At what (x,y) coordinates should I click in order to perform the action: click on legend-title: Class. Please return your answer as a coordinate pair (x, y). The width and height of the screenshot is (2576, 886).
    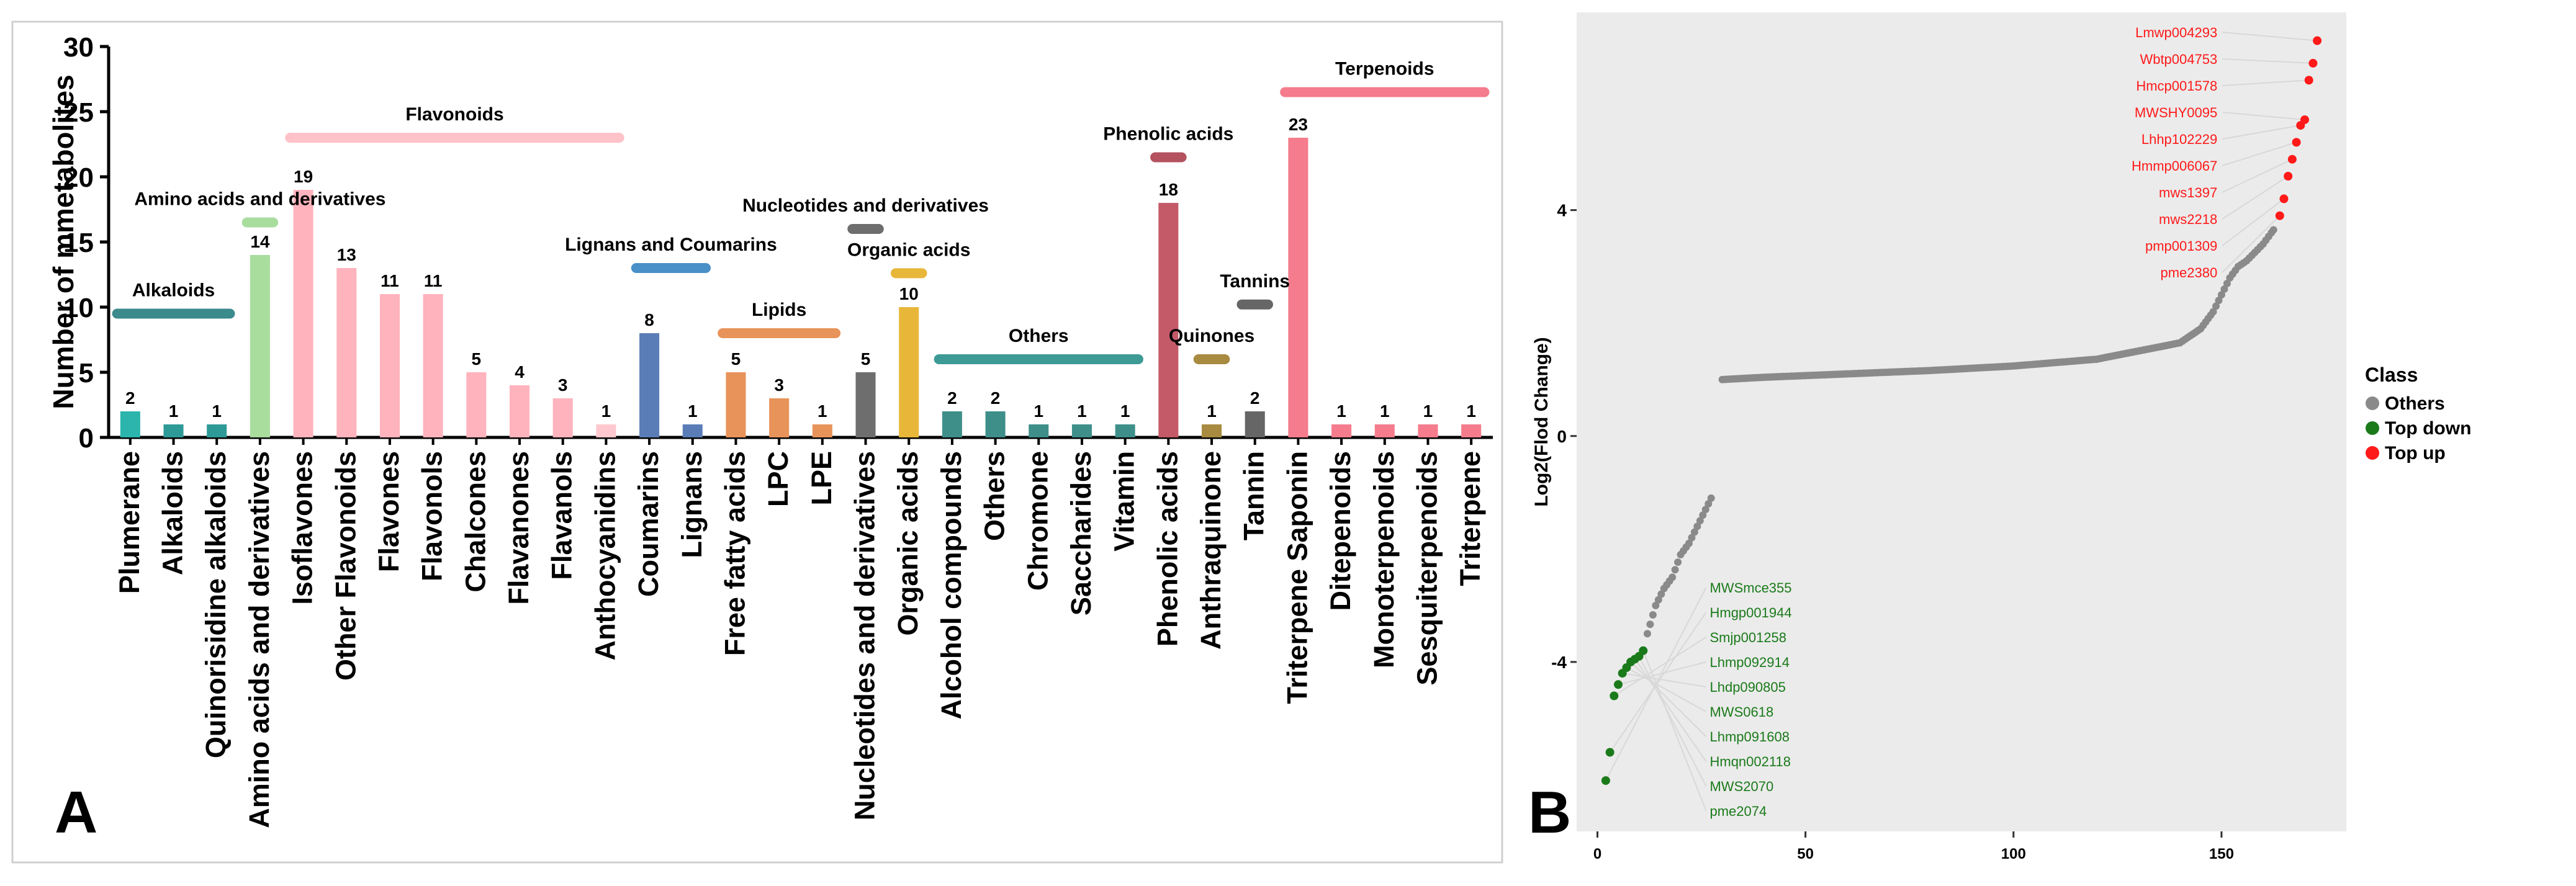
    Looking at the image, I should click on (2391, 375).